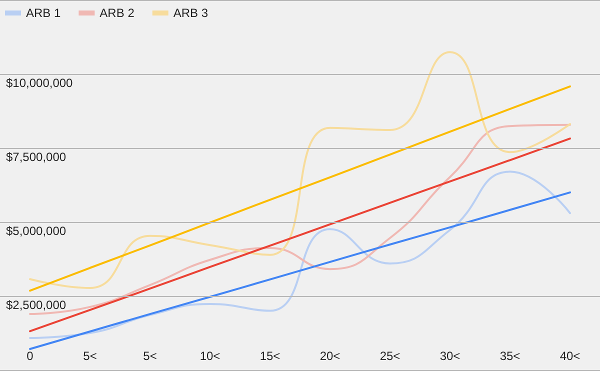  Describe the element at coordinates (30, 356) in the screenshot. I see `x-tick-label: 0` at that location.